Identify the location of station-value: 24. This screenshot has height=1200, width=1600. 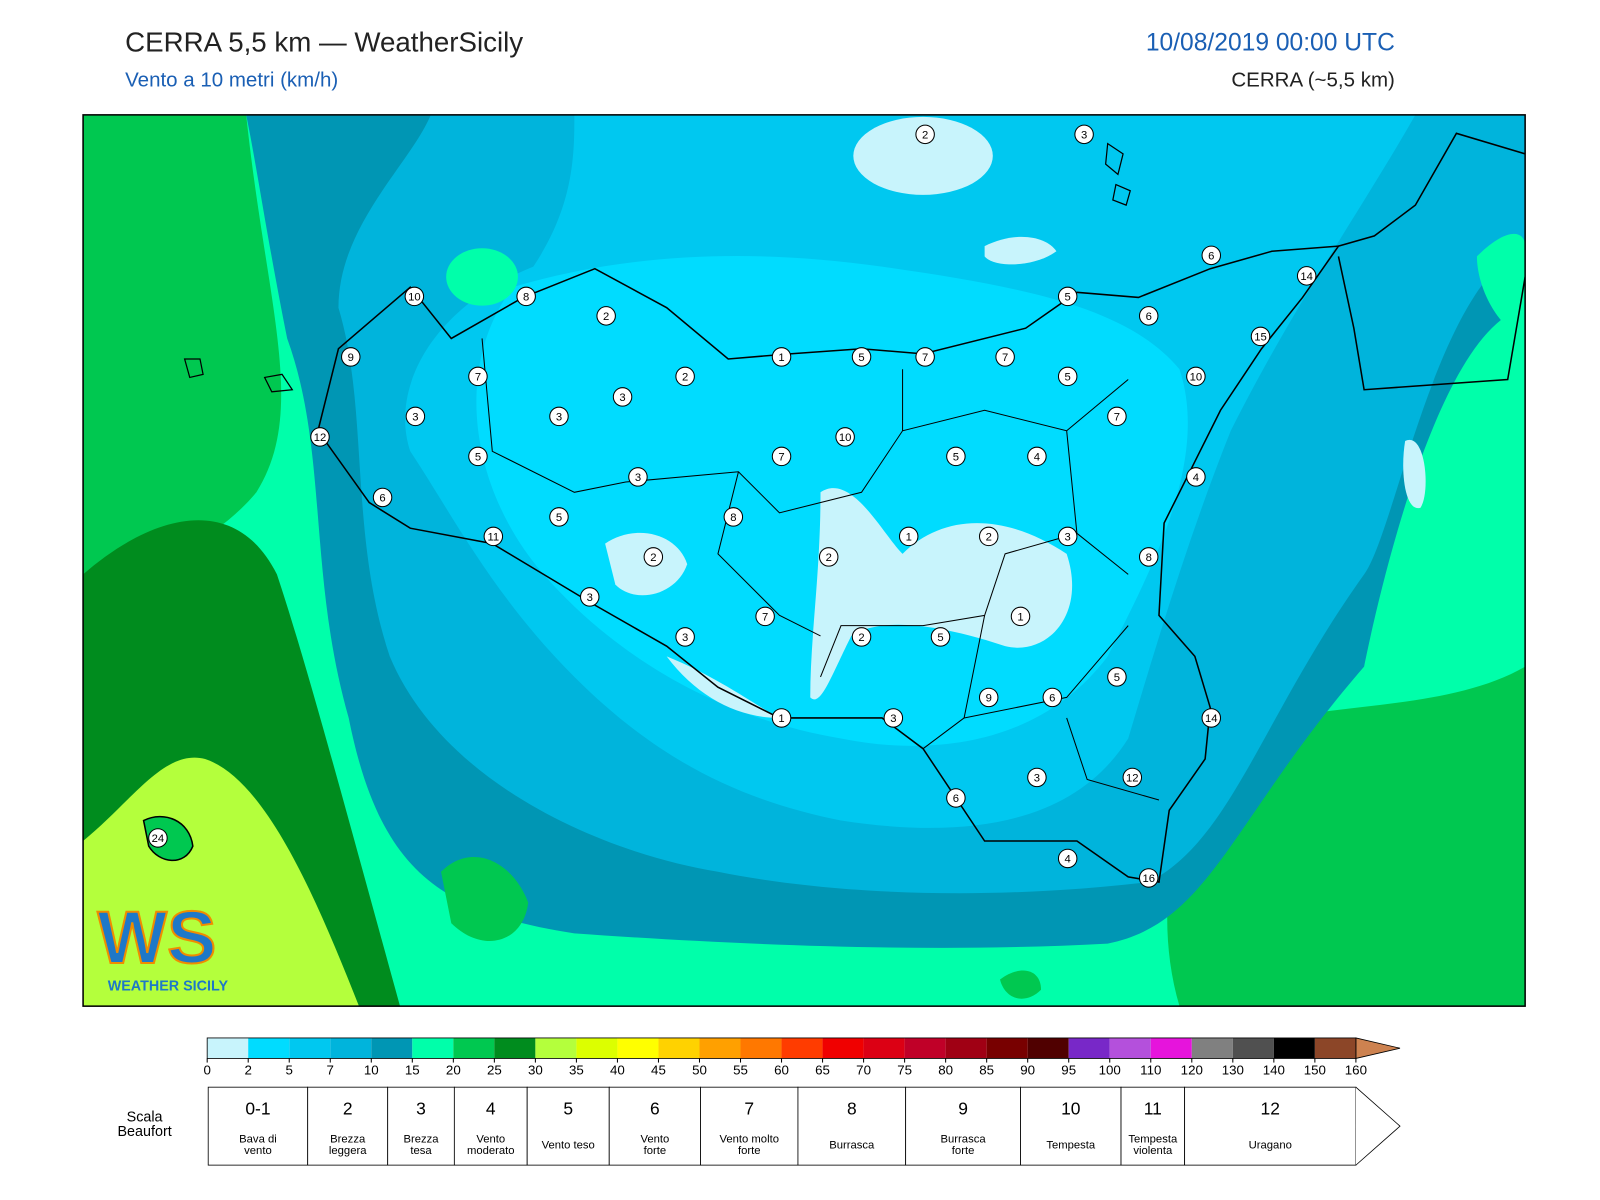
(158, 839).